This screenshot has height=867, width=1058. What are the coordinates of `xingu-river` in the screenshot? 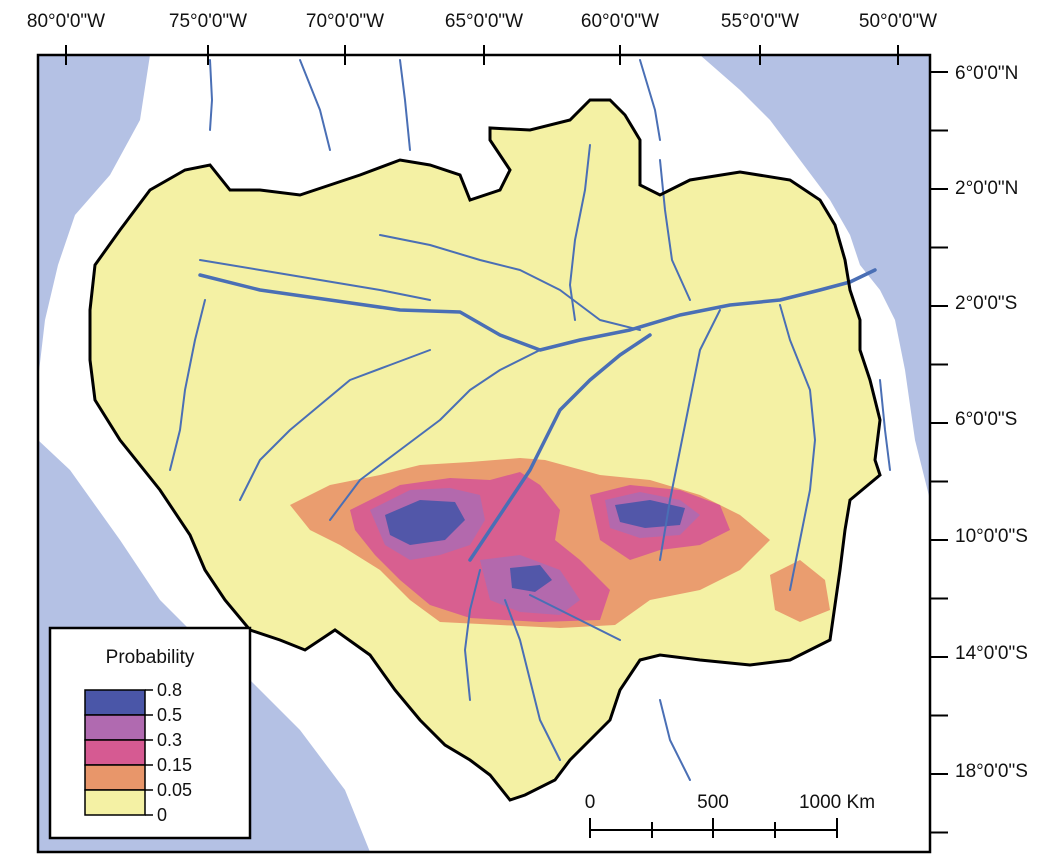 It's located at (797, 447).